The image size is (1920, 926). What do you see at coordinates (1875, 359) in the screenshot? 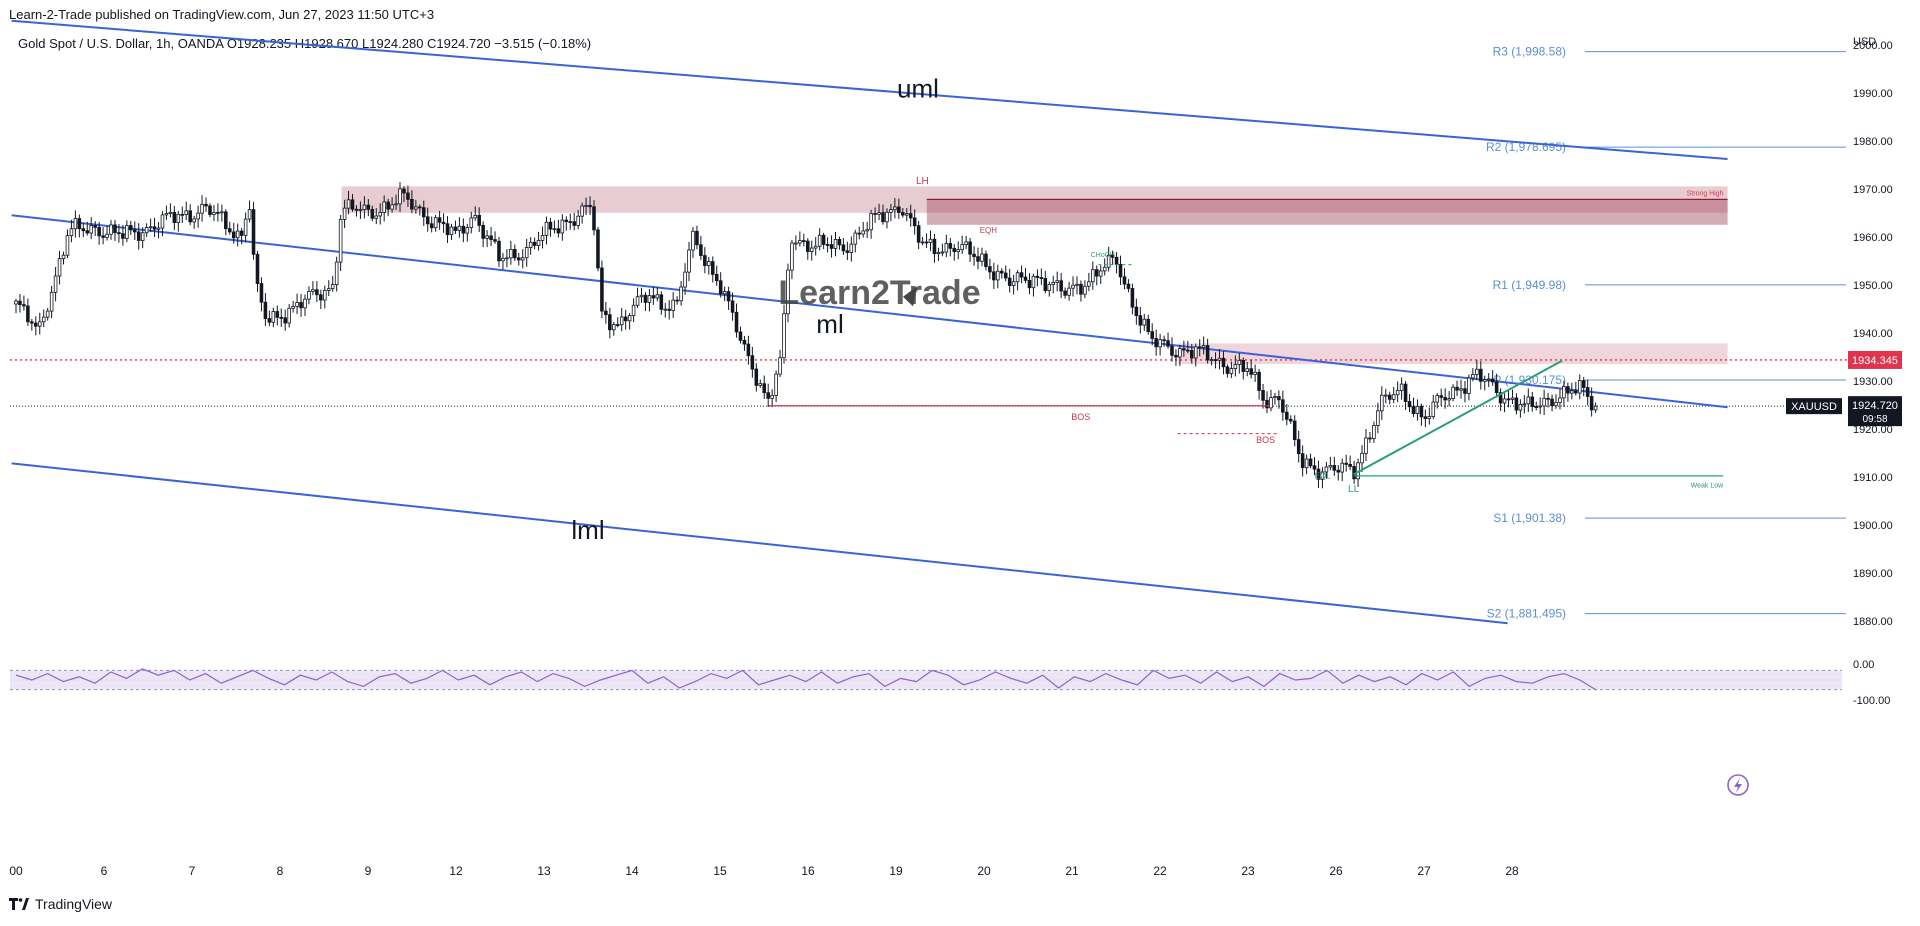
I see `marked-level-badge: 1934.345` at bounding box center [1875, 359].